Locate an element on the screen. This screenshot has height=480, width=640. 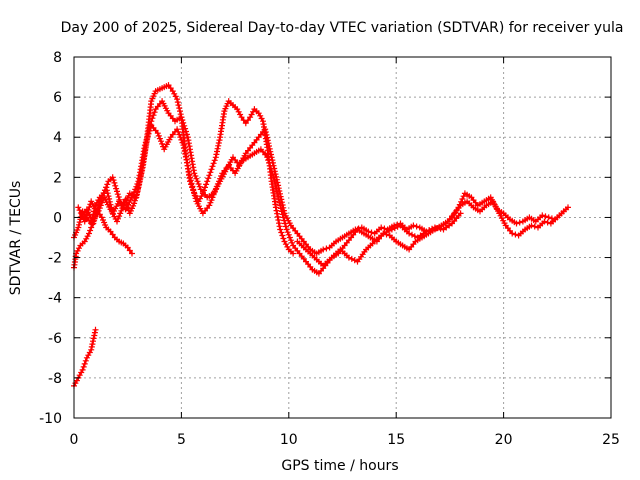
y-tick-label: 2 is located at coordinates (57, 178).